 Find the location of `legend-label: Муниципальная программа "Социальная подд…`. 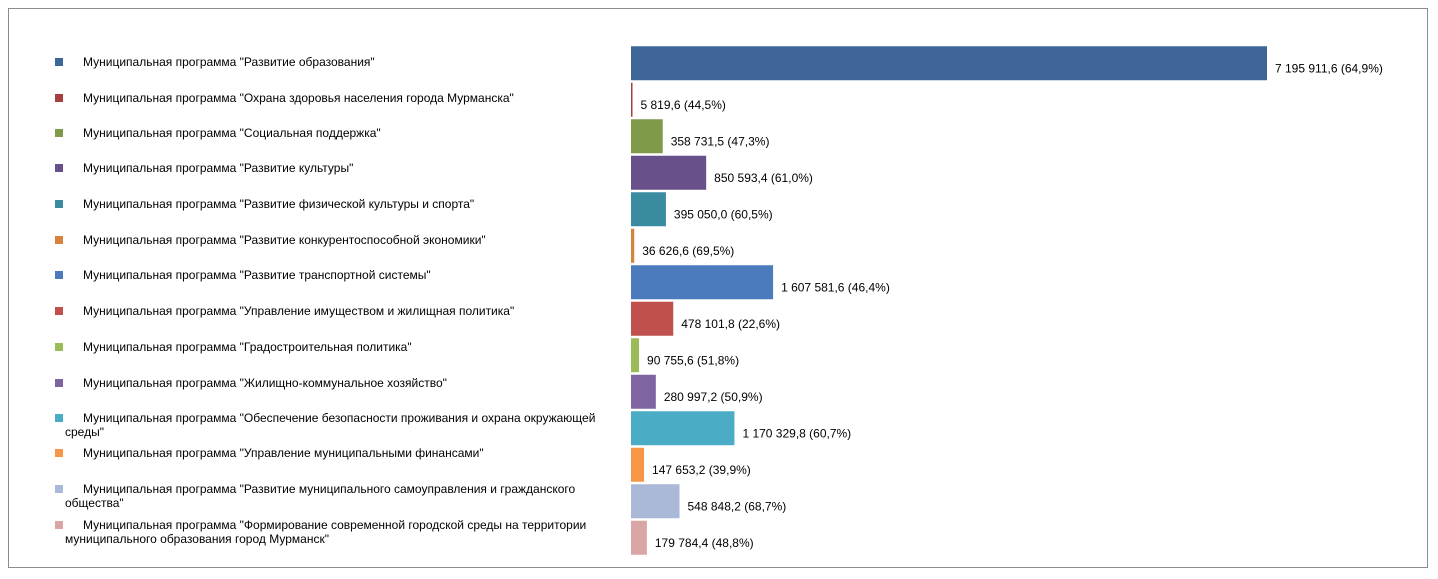

legend-label: Муниципальная программа "Социальная подд… is located at coordinates (232, 133).